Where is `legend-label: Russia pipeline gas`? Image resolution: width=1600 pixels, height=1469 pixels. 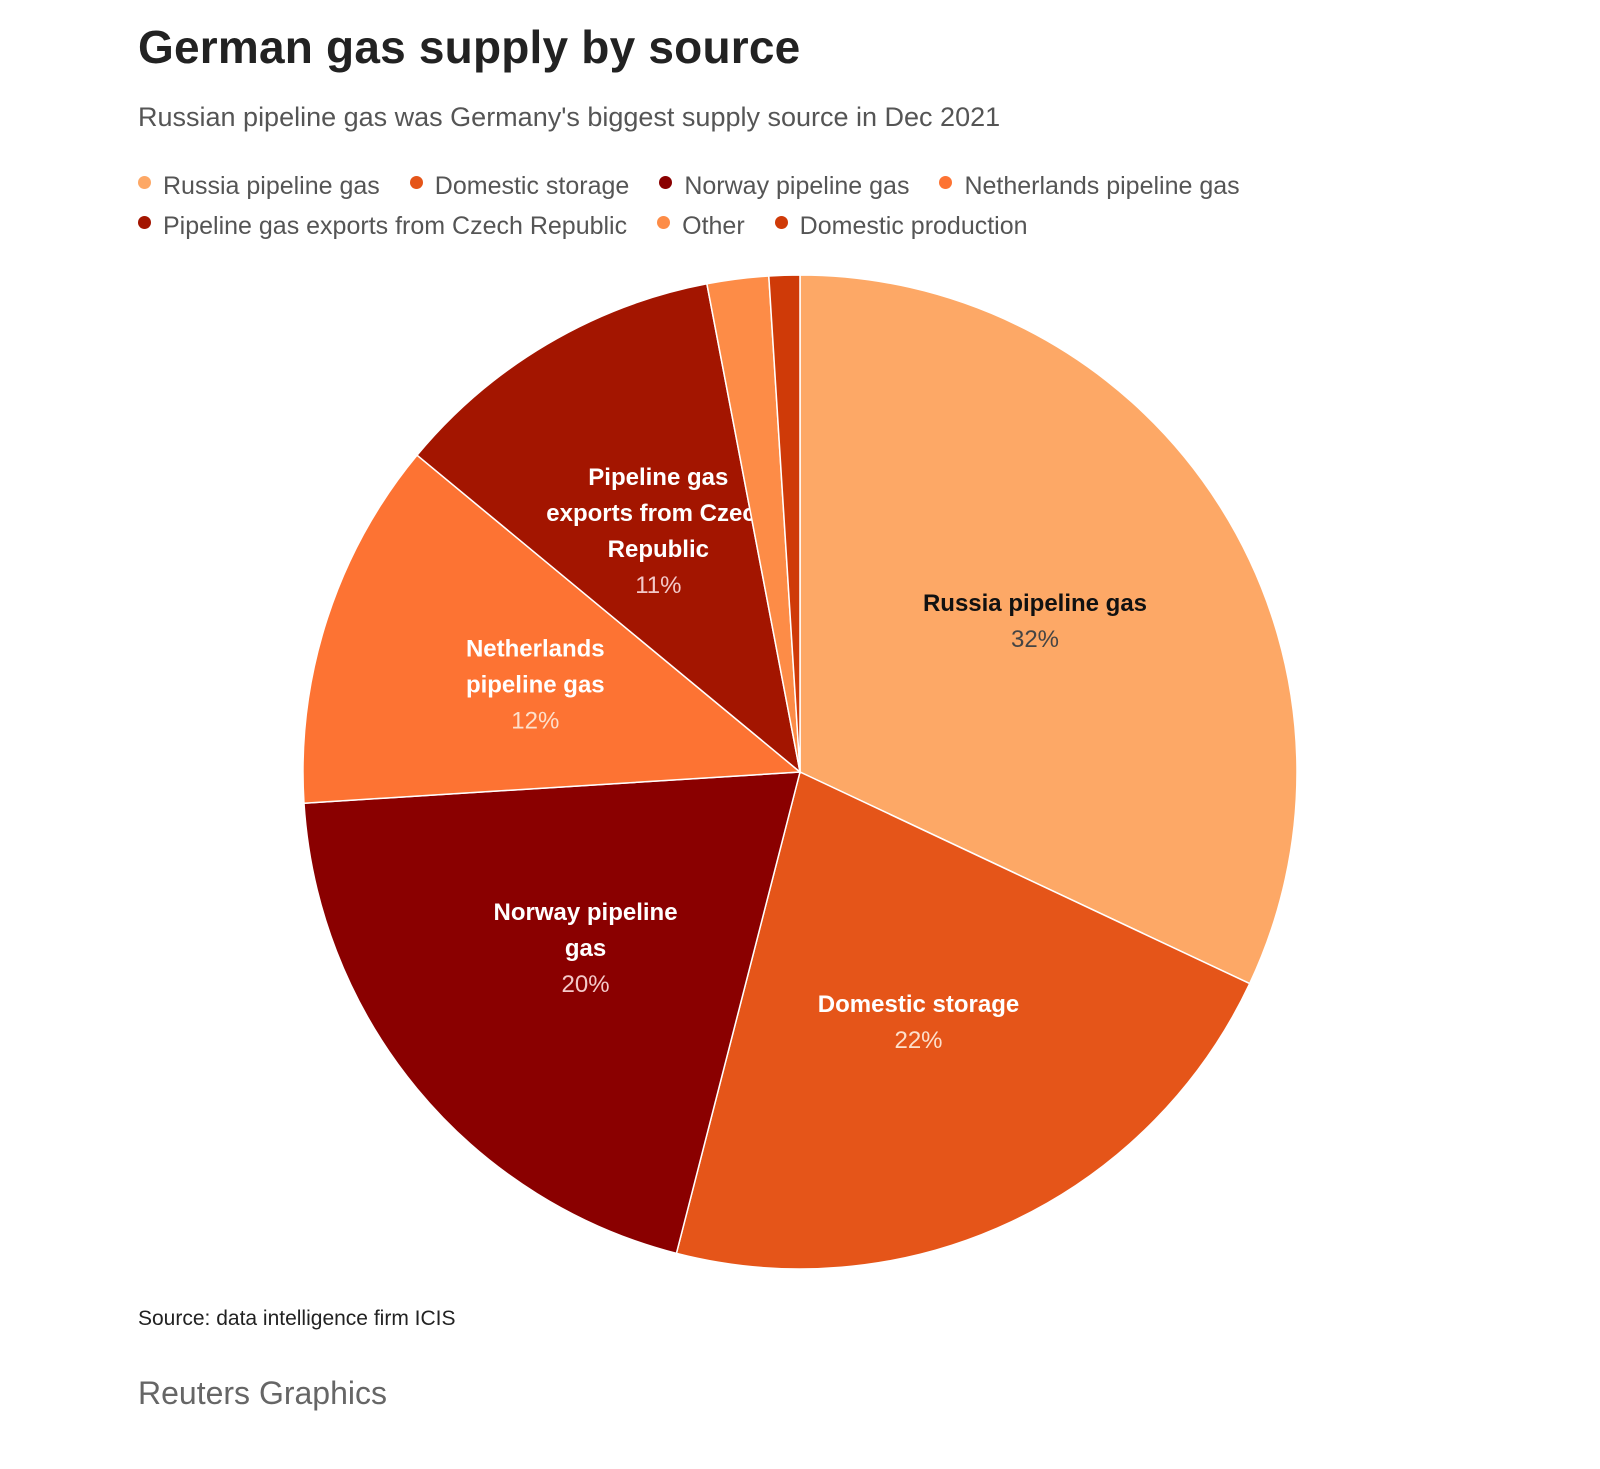 legend-label: Russia pipeline gas is located at coordinates (271, 186).